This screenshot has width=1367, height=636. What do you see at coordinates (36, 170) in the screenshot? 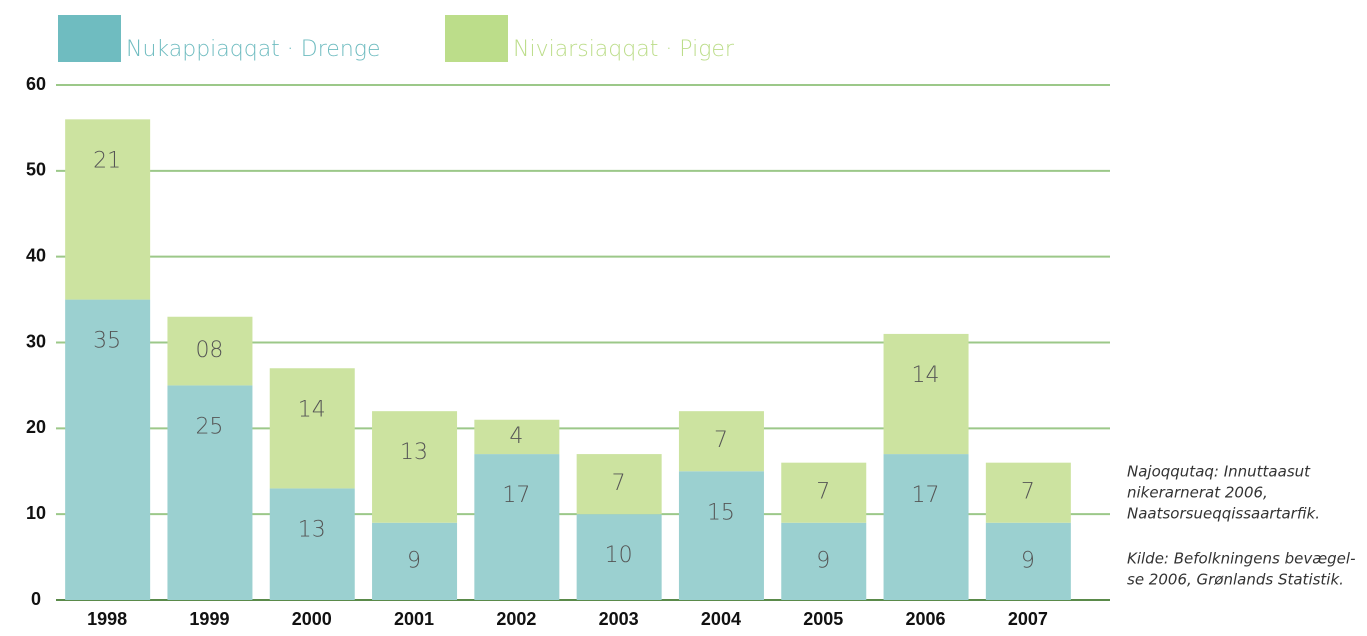
I see `y-tick-label: 50` at bounding box center [36, 170].